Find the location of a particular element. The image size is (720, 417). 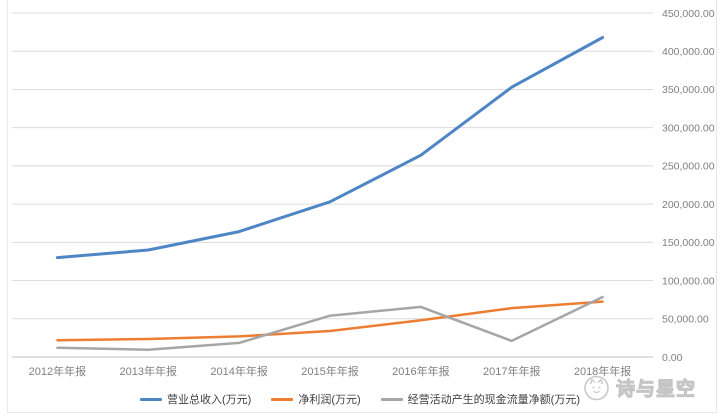

y-tick-label: 250,000.00 is located at coordinates (688, 167).